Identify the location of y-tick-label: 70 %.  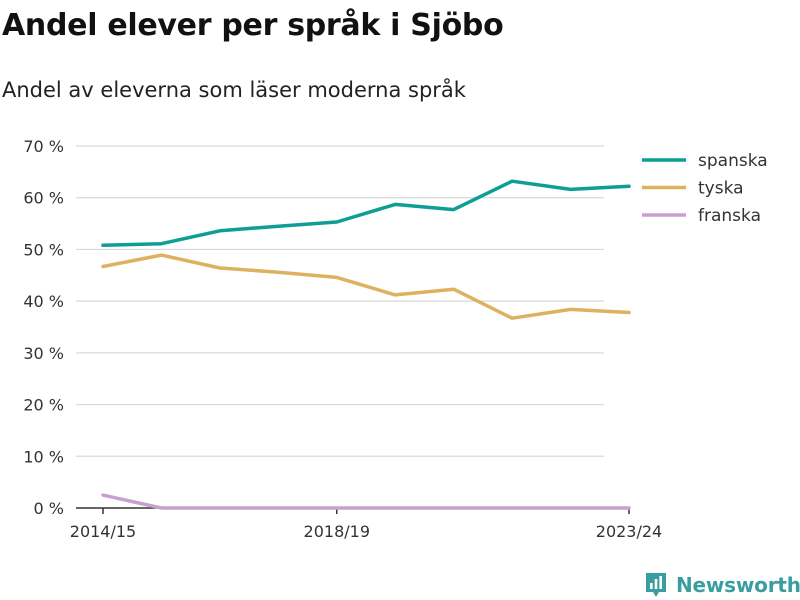
(43, 146).